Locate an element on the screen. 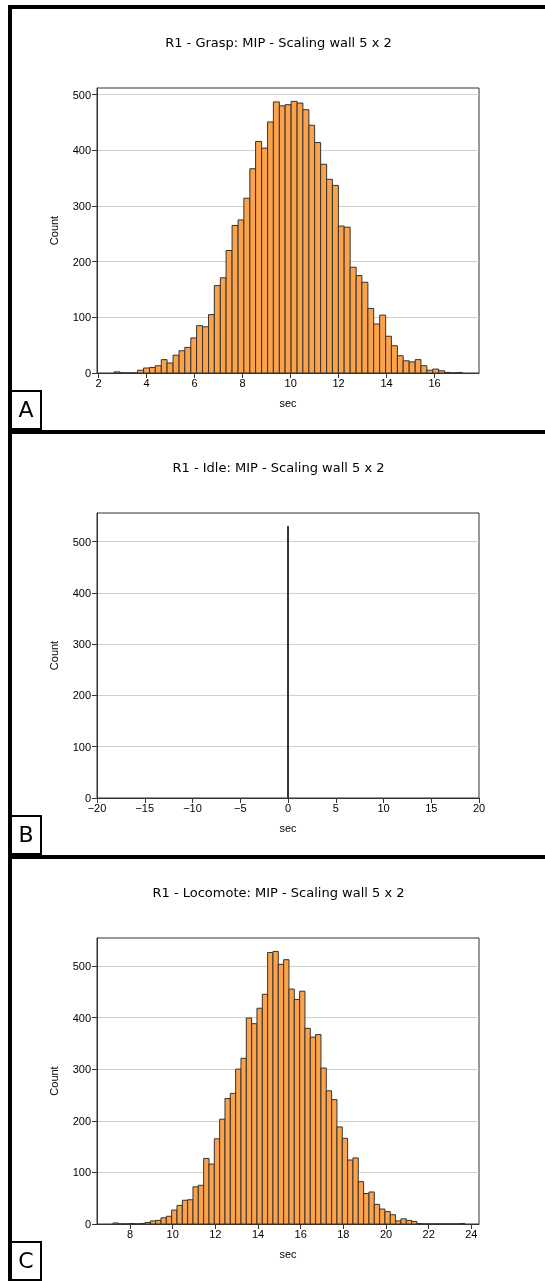  chart-title: R1 - Locomote: MIP - Scaling wall 5 x 2 is located at coordinates (278, 892).